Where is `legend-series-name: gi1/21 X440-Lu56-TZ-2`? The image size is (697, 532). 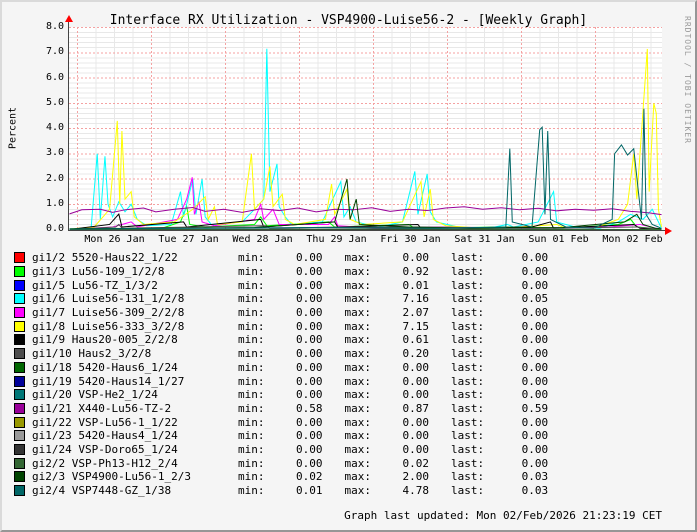 legend-series-name: gi1/21 X440-Lu56-TZ-2 is located at coordinates (102, 408).